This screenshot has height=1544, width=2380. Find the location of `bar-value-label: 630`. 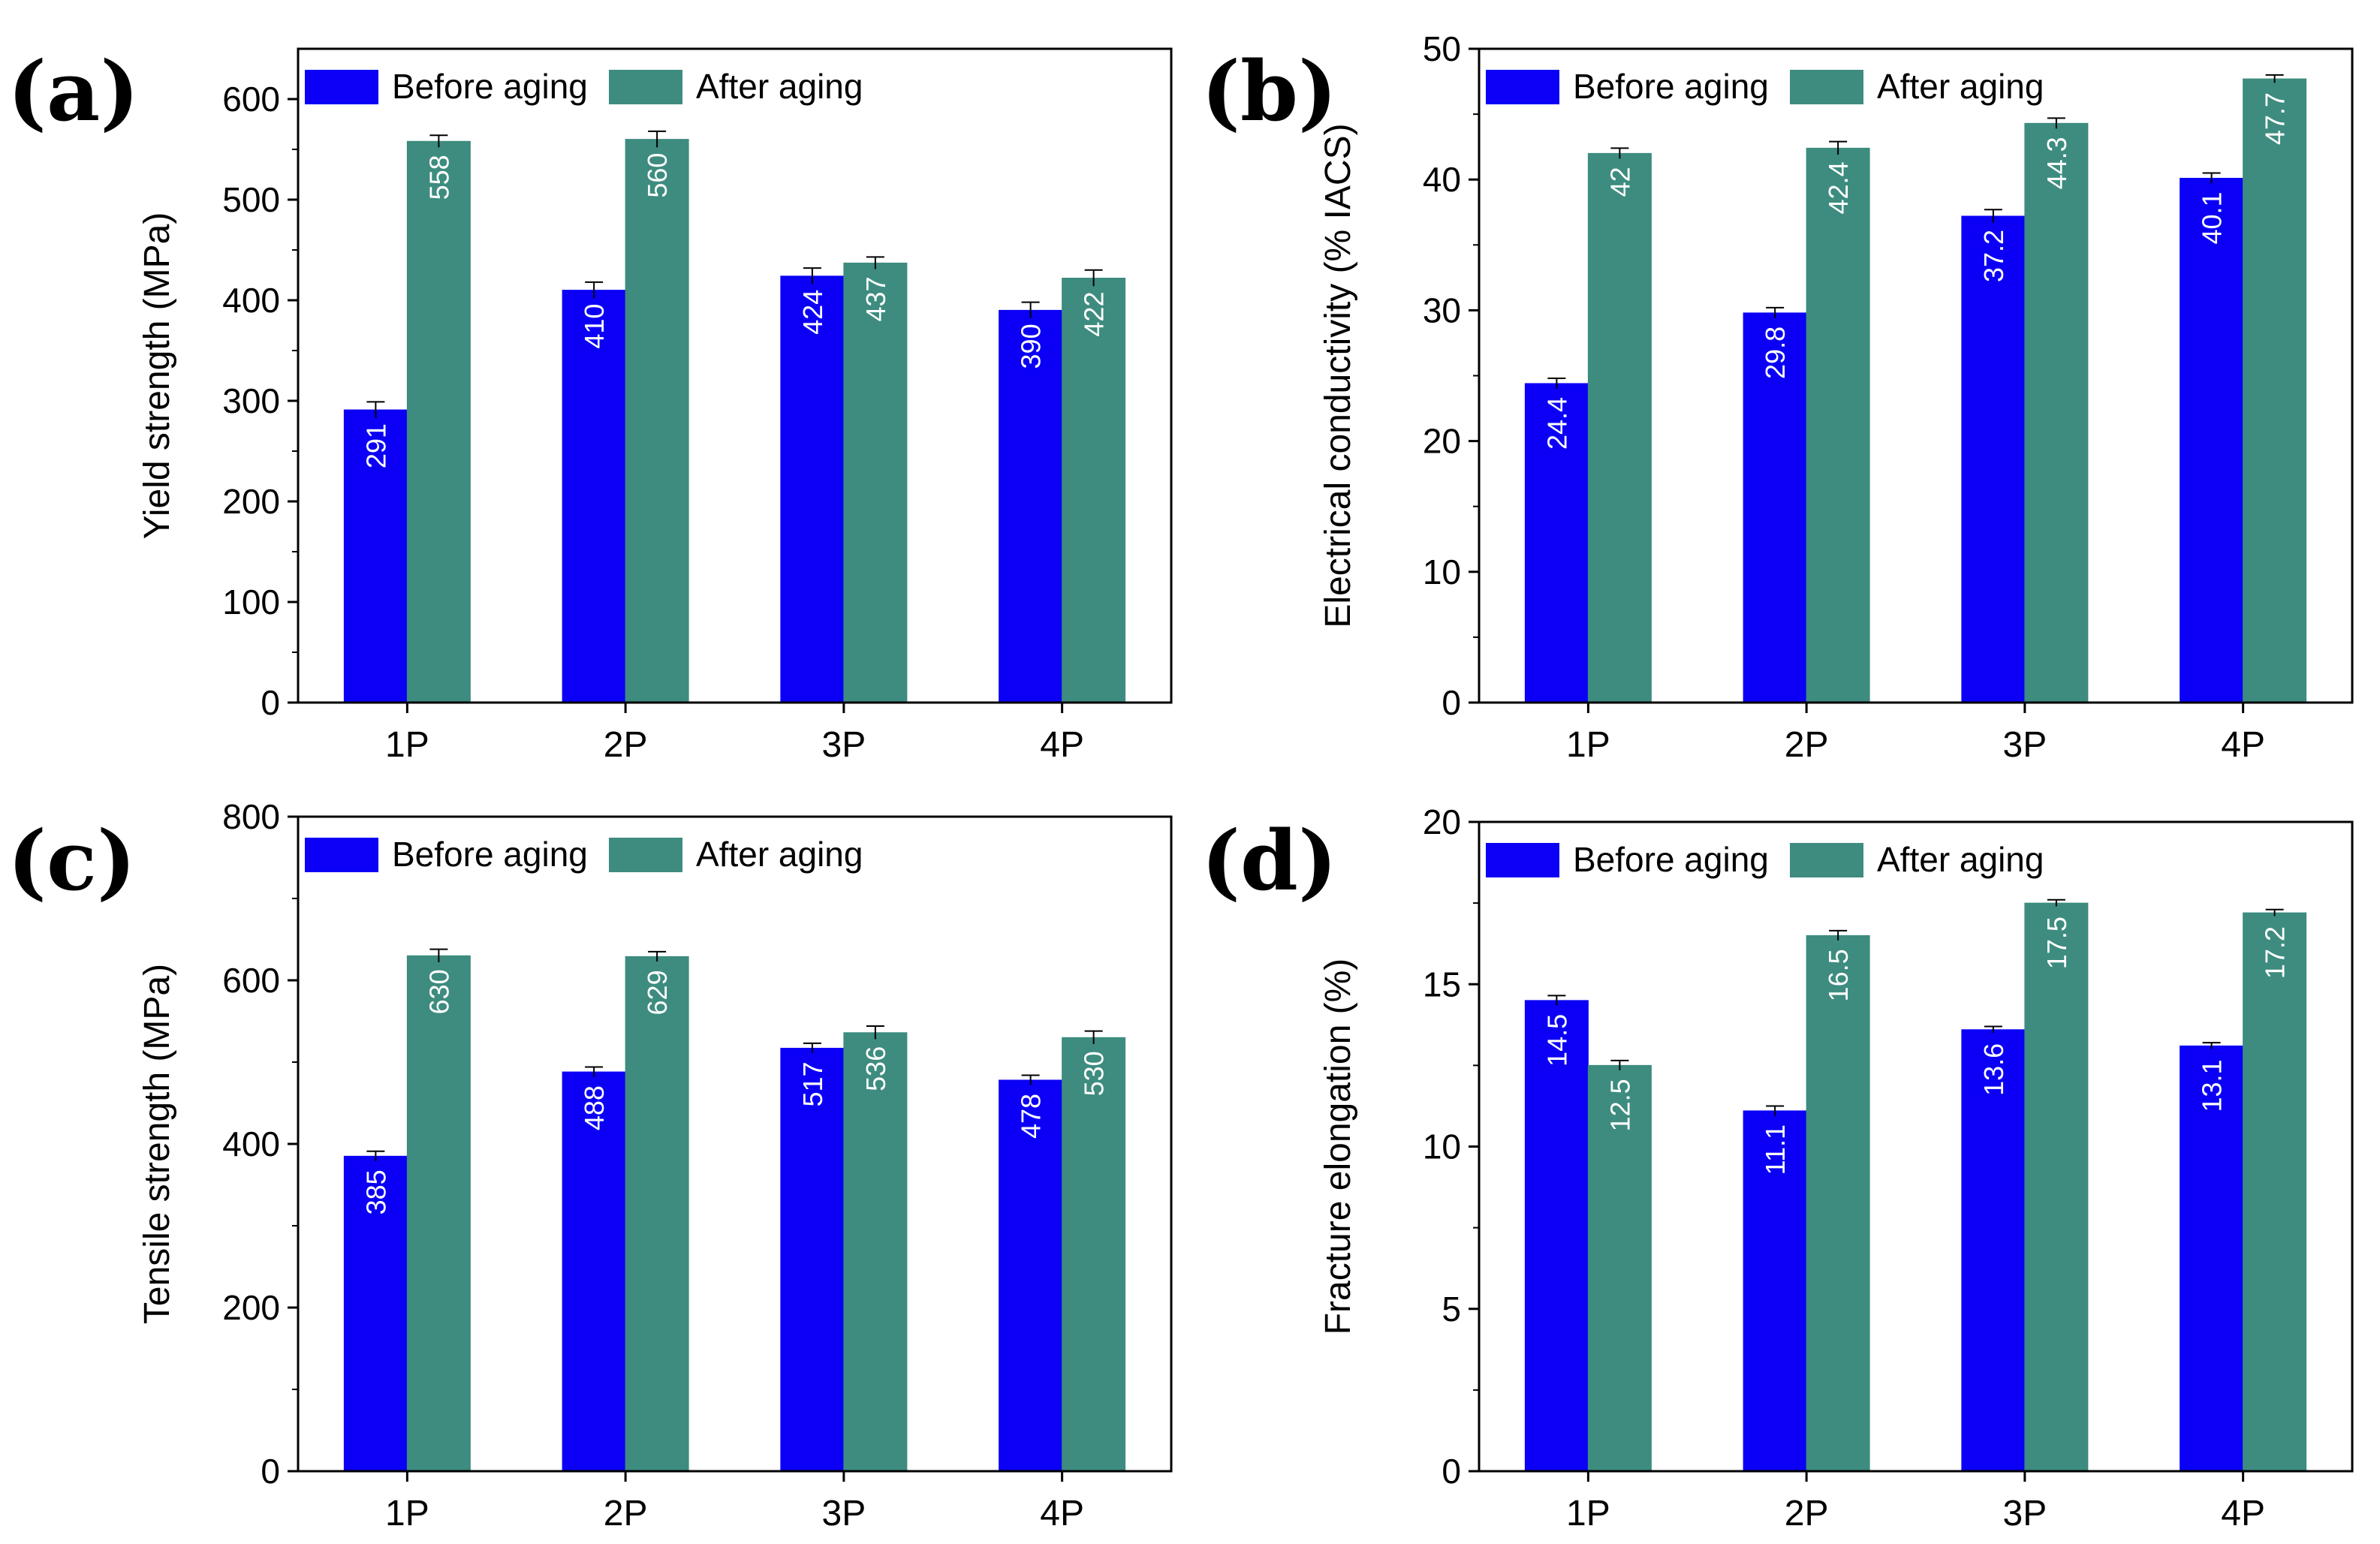

bar-value-label: 630 is located at coordinates (438, 991).